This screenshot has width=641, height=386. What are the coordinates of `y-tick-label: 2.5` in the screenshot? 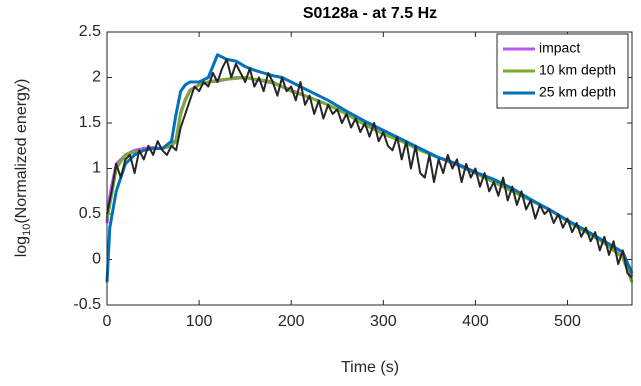 It's located at (90, 31).